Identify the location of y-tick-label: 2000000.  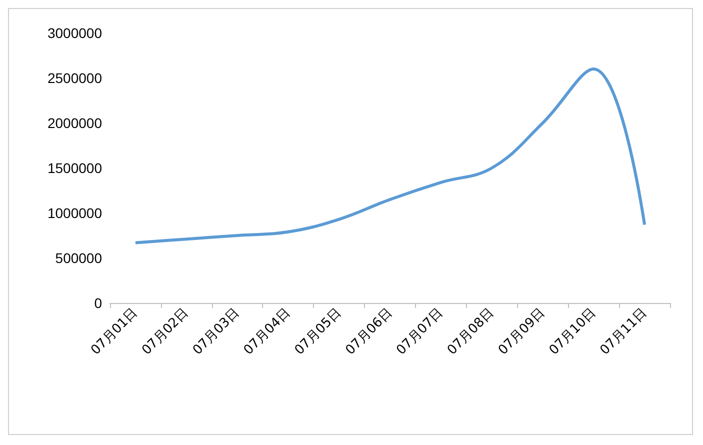
(74, 123).